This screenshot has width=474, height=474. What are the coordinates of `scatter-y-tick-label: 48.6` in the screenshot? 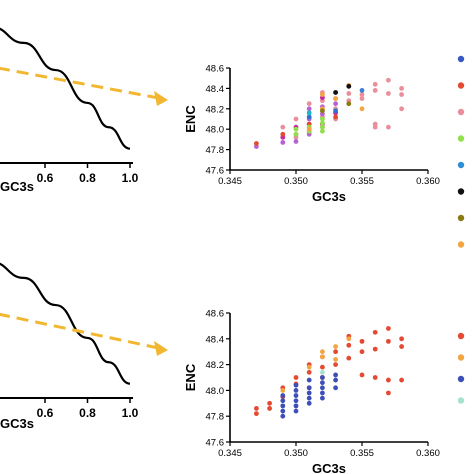 It's located at (215, 314).